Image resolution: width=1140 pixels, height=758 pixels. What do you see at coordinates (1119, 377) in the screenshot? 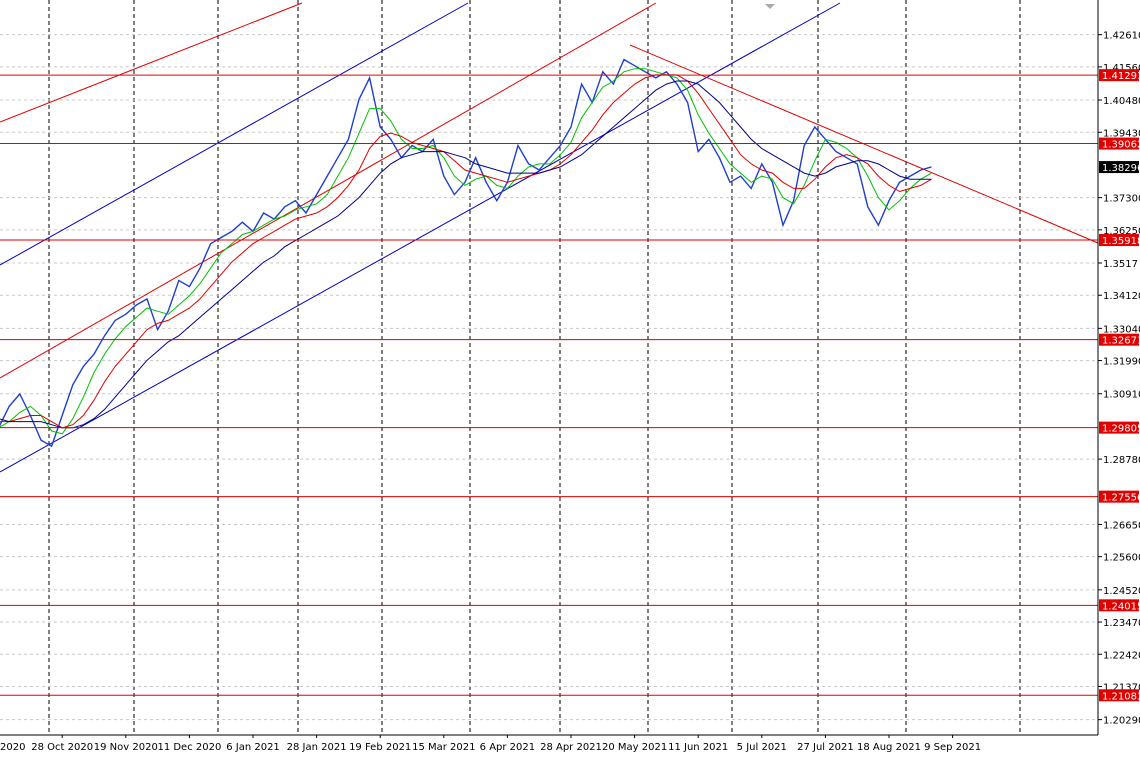
I see `price-axis-panel` at bounding box center [1119, 377].